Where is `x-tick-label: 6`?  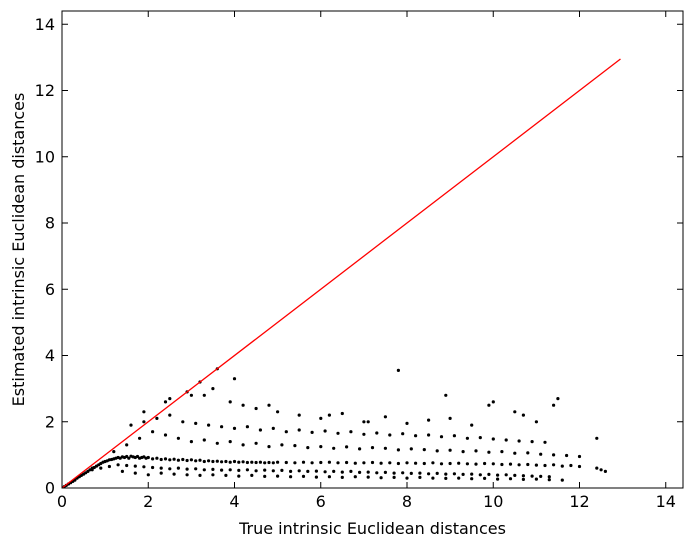
x-tick-label: 6 is located at coordinates (321, 501).